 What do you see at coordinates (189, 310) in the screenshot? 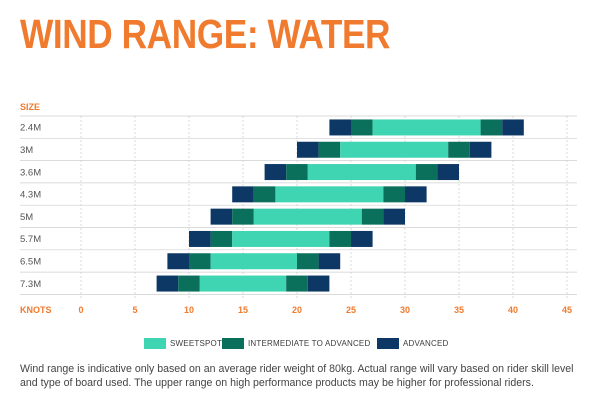
I see `tick-label-x-10: 10` at bounding box center [189, 310].